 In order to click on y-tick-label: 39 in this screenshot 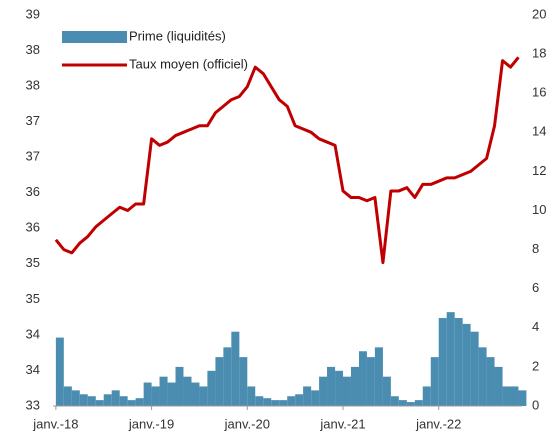, I will do `click(33, 13)`.